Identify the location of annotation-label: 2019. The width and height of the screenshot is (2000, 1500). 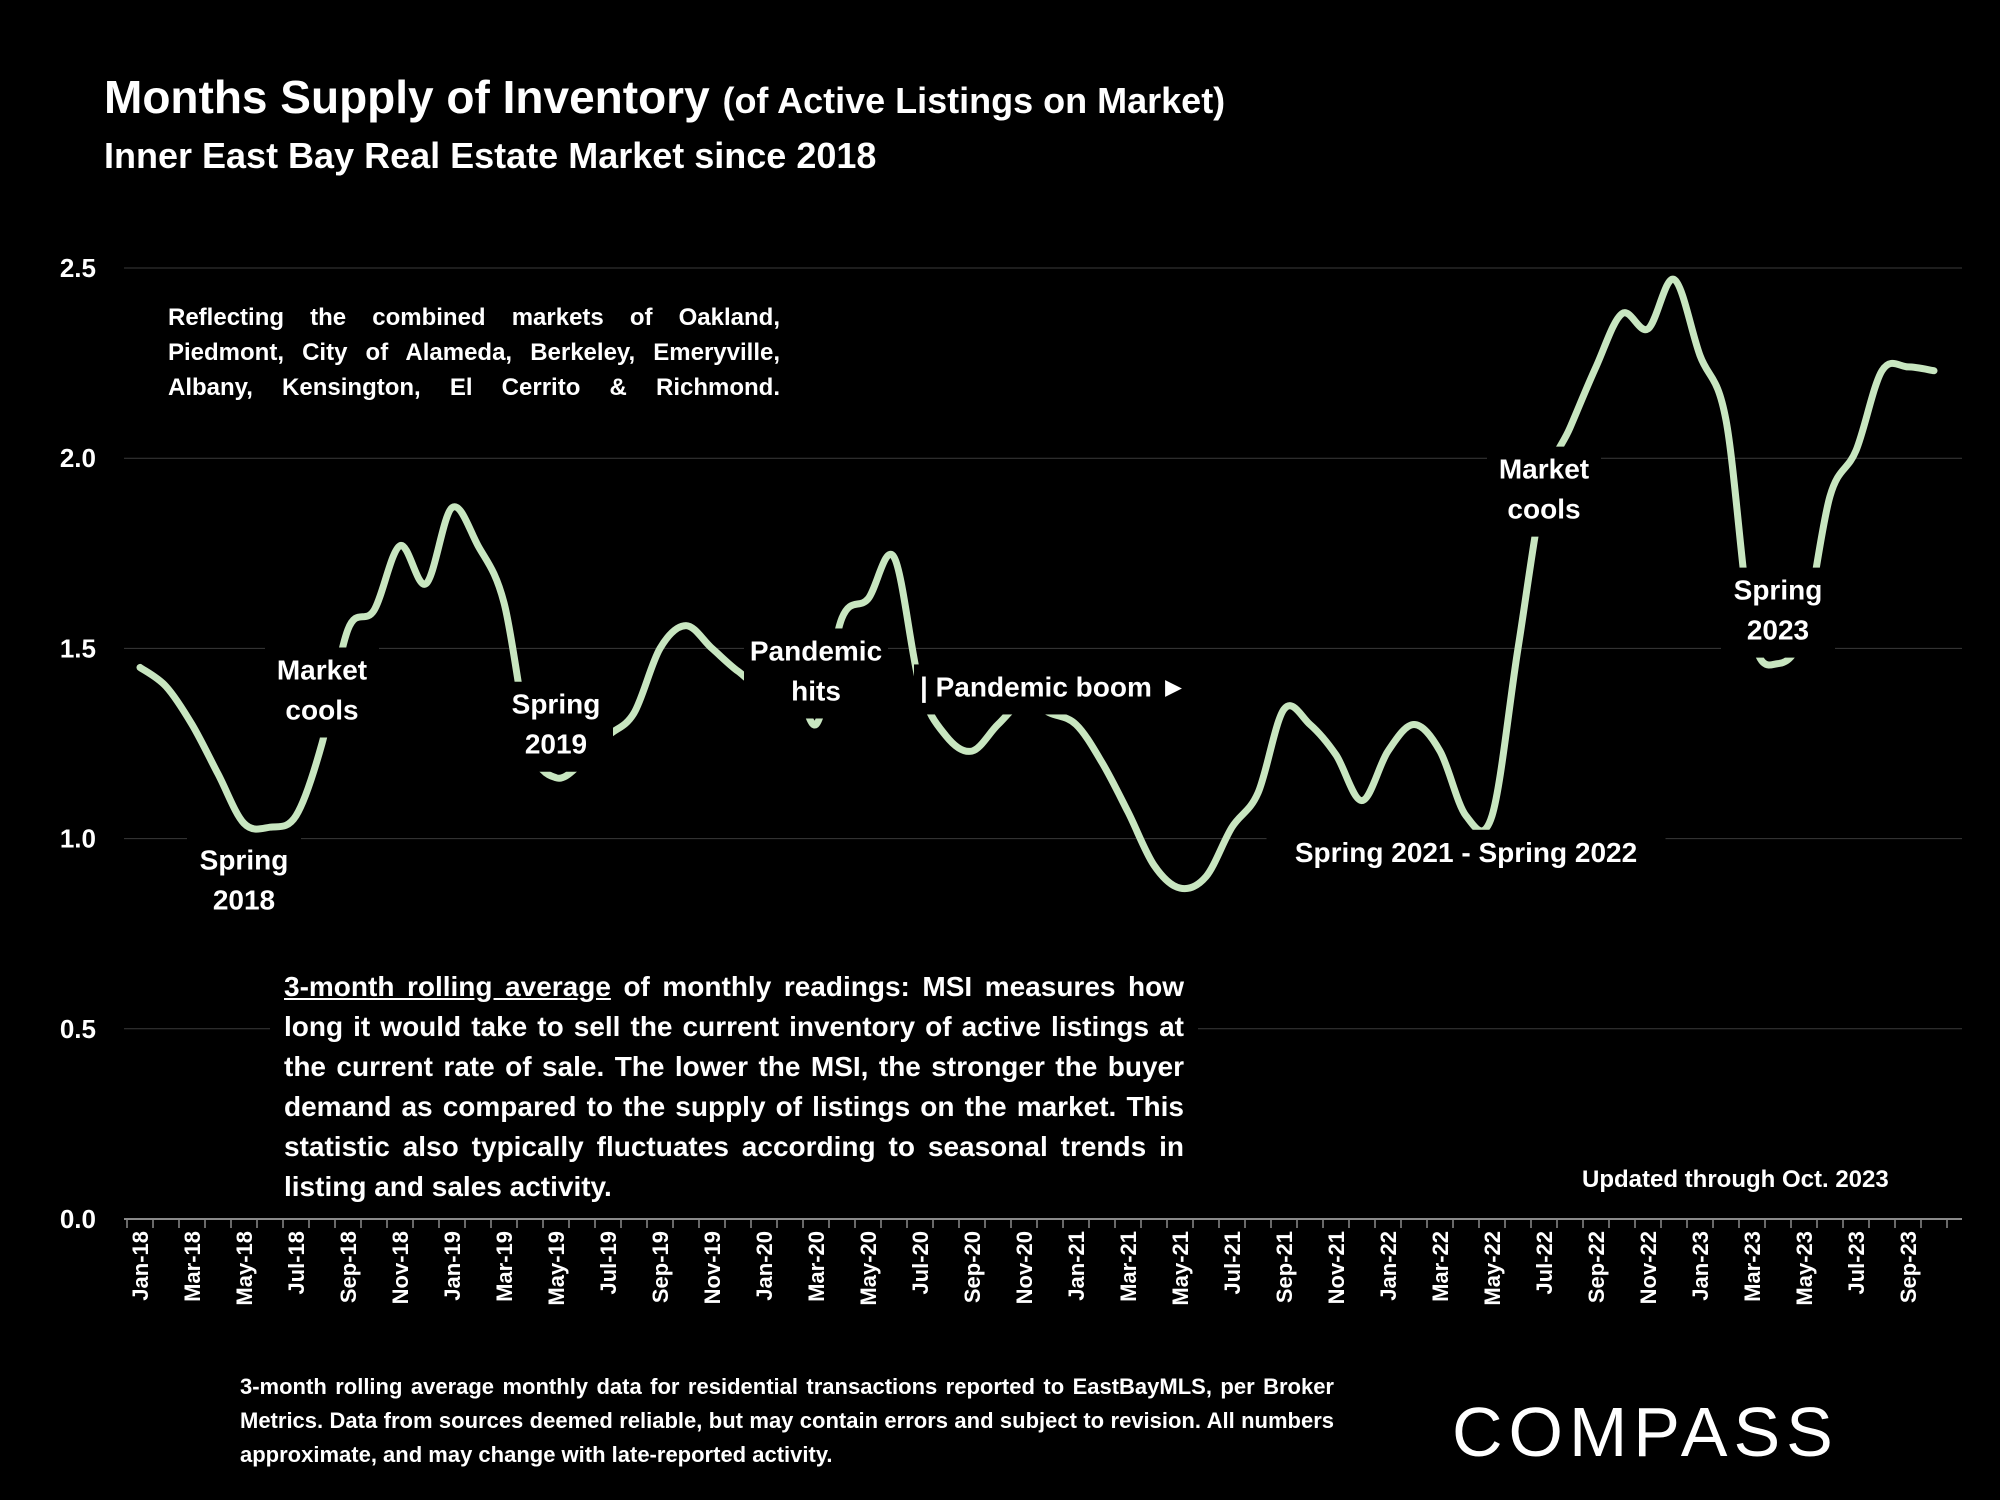
(556, 744).